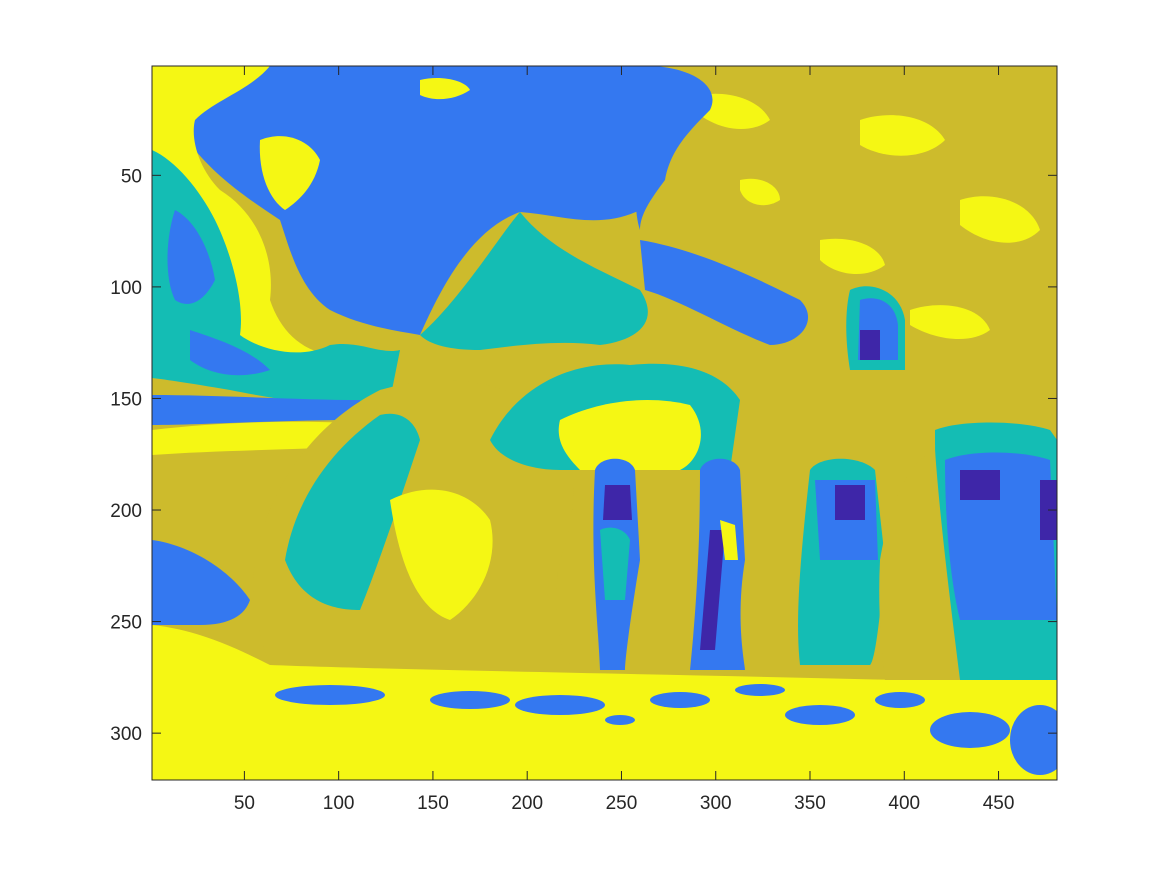 The image size is (1167, 875). I want to click on y-tick-label: 300, so click(126, 734).